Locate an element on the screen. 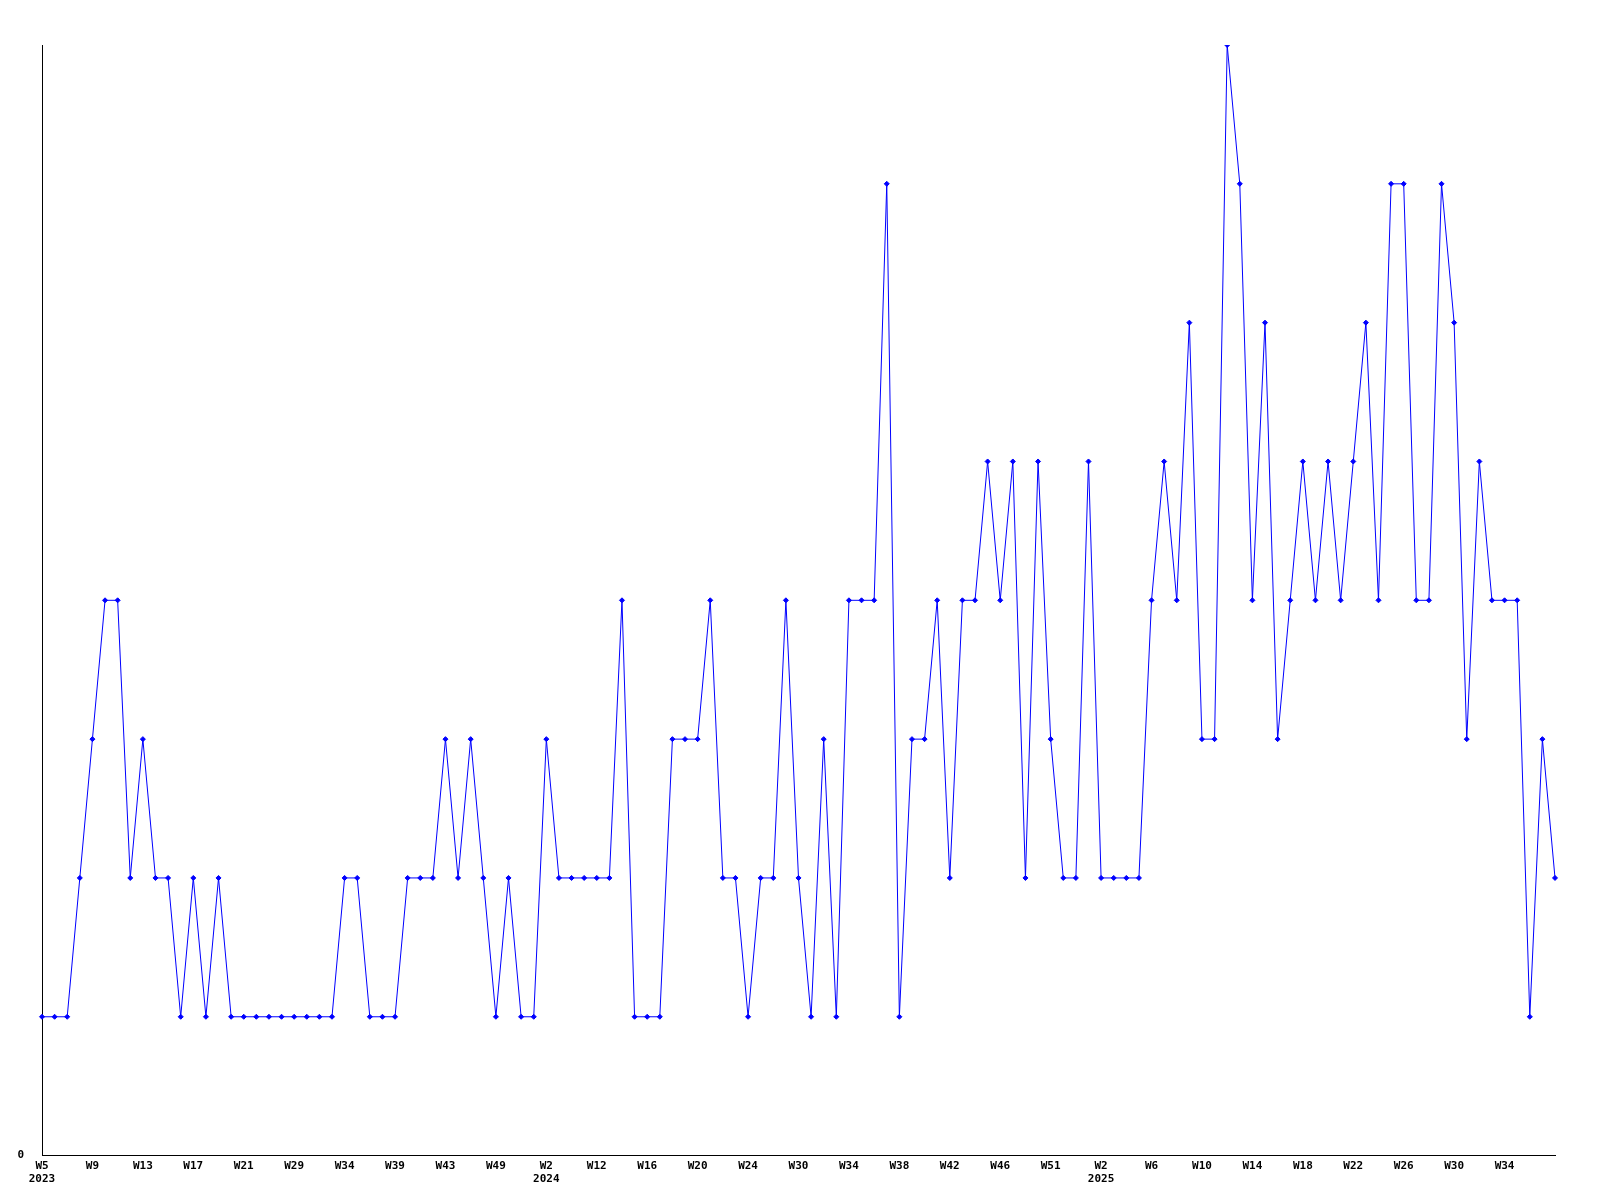  x-tick-label: W22 is located at coordinates (1353, 1166).